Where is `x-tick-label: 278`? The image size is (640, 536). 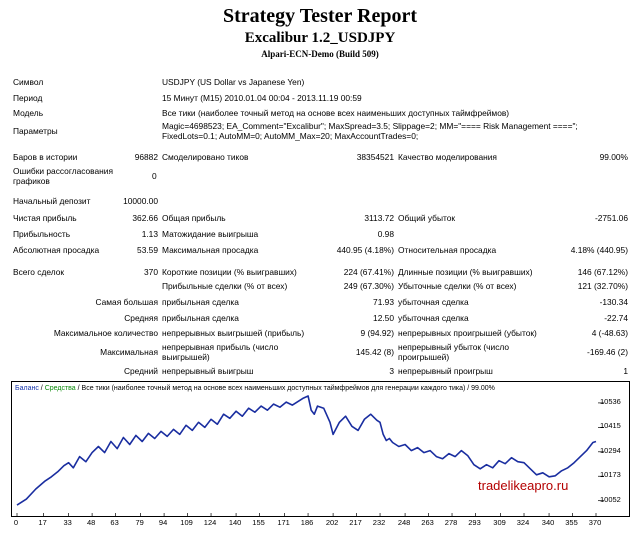 x-tick-label: 278 is located at coordinates (451, 522).